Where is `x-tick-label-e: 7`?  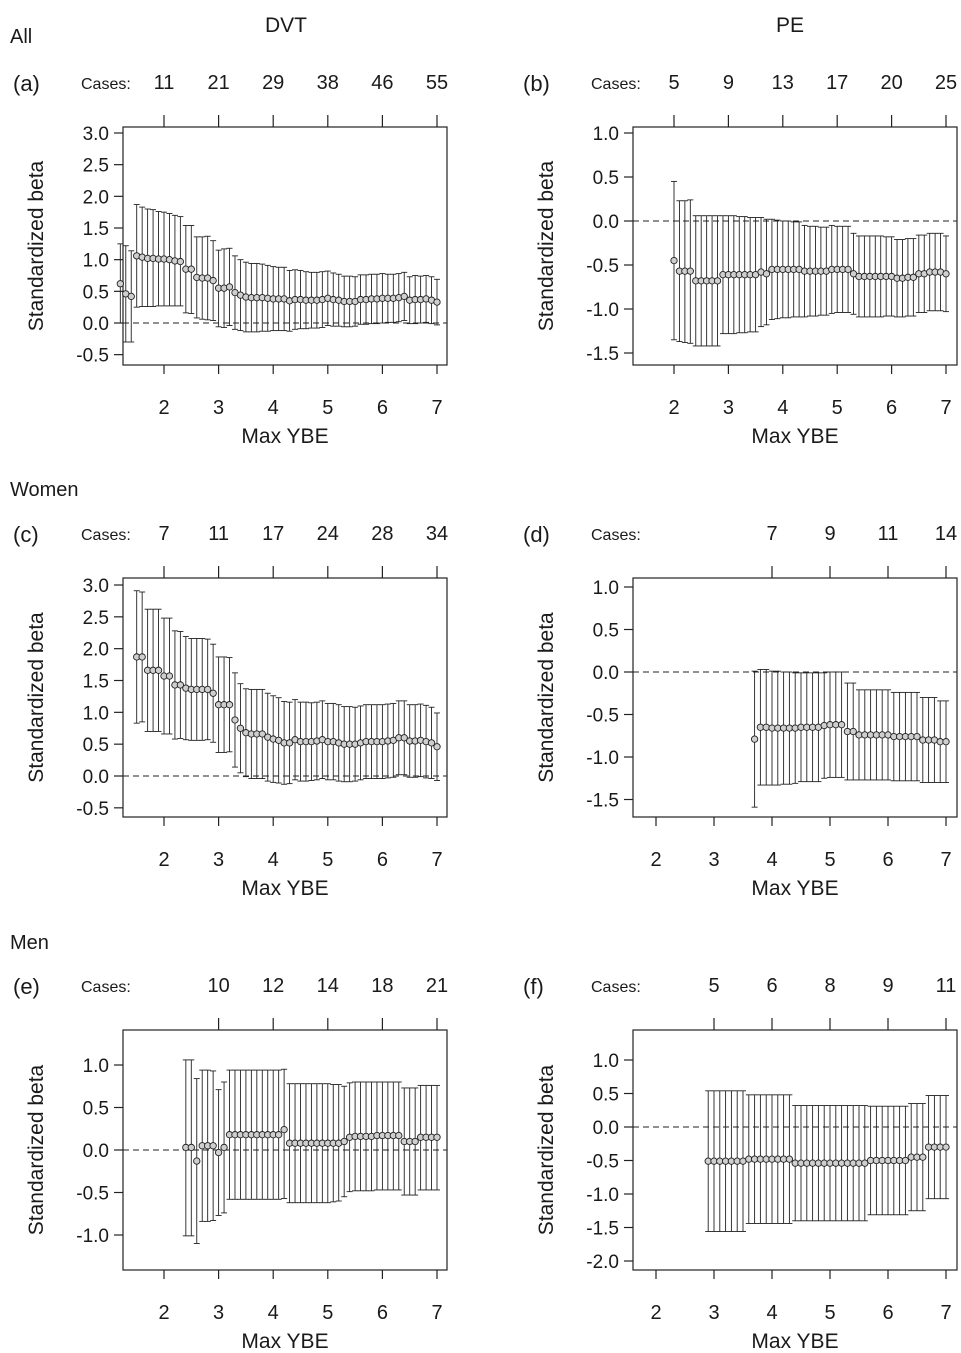 x-tick-label-e: 7 is located at coordinates (436, 1313).